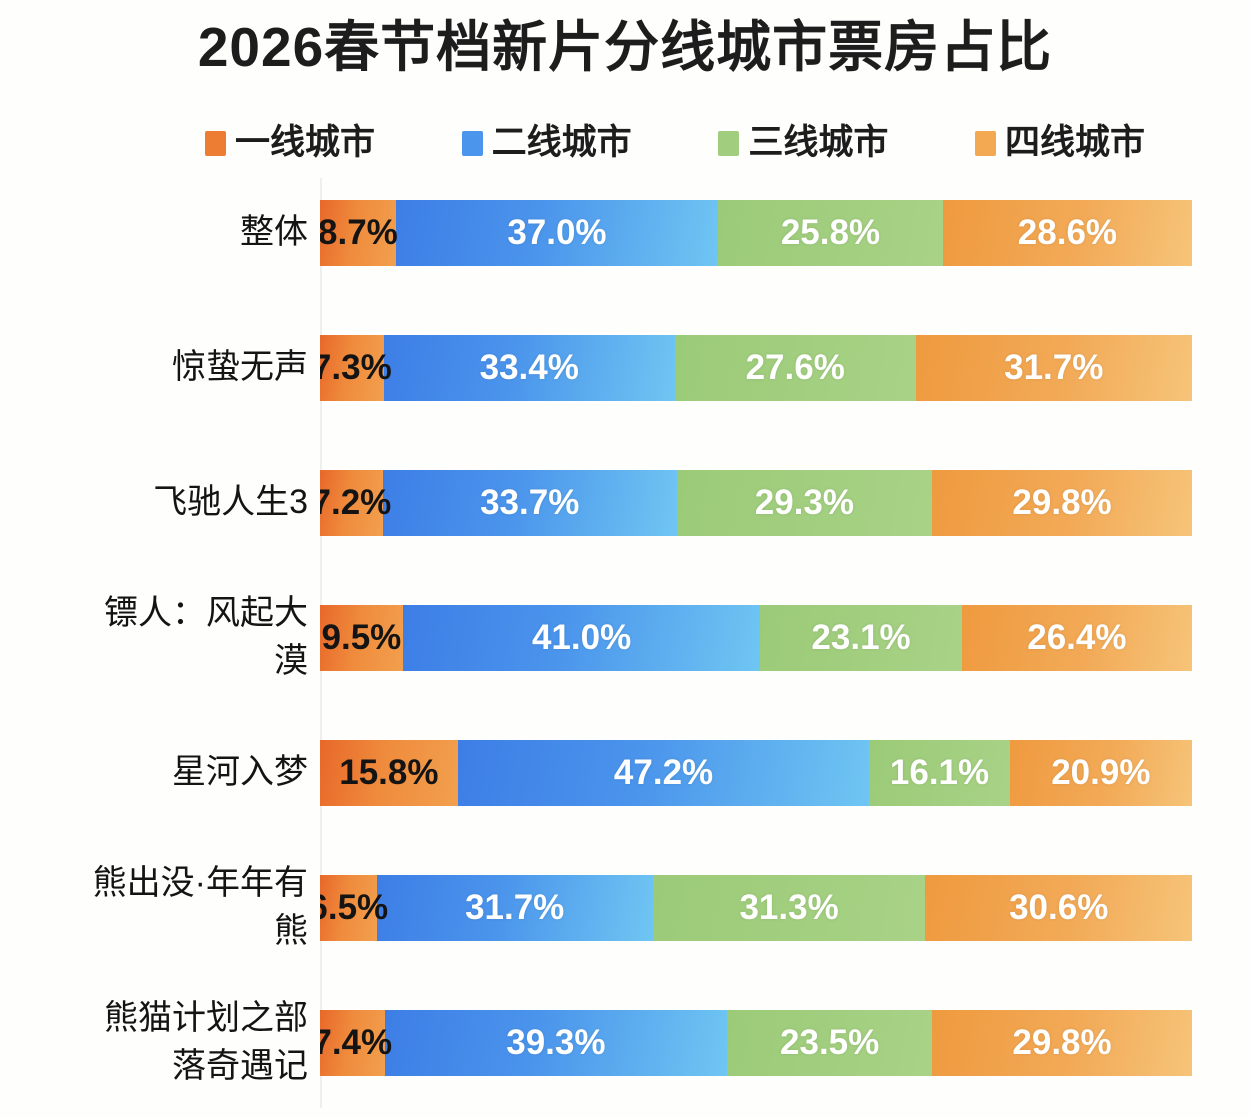 This screenshot has width=1250, height=1118. I want to click on bar-segment-value: 30.6%, so click(1059, 907).